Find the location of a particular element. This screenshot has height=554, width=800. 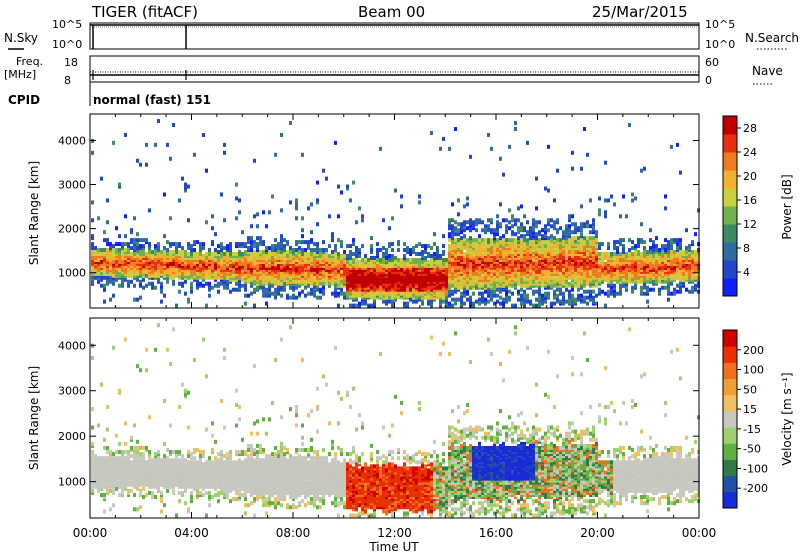

frequency-label-line2: [MHz] is located at coordinates (20, 74).